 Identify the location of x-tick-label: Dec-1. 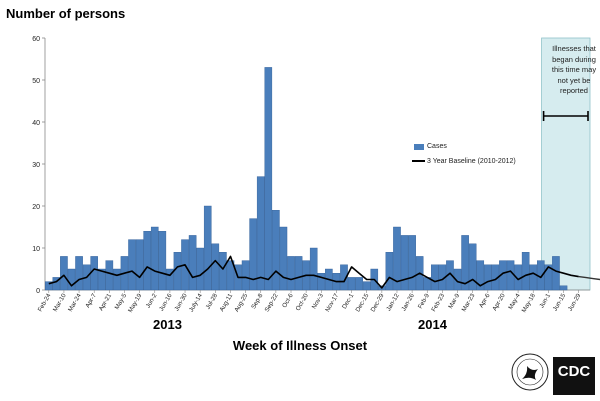
(348, 301).